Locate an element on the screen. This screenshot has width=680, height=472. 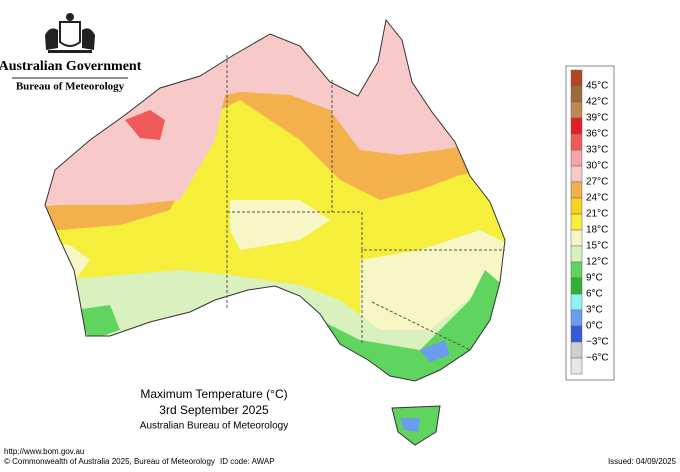
legend-label: −3°C is located at coordinates (597, 342).